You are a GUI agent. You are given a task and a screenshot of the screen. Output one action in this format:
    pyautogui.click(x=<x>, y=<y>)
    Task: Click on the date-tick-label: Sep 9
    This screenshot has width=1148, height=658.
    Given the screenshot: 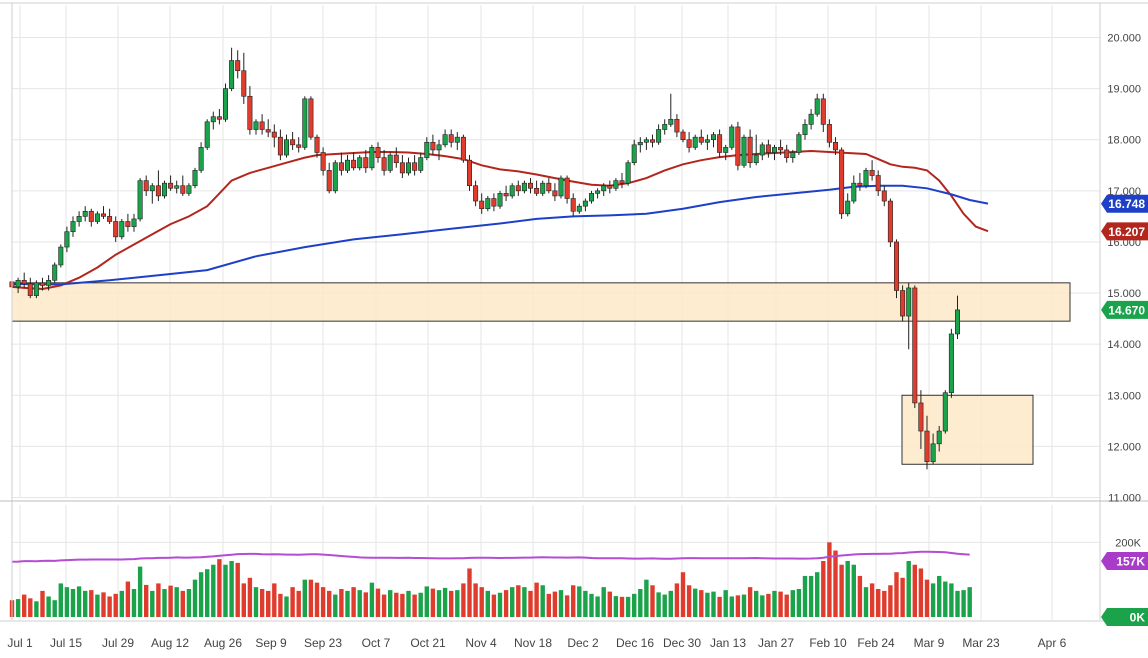 What is the action you would take?
    pyautogui.click(x=271, y=643)
    